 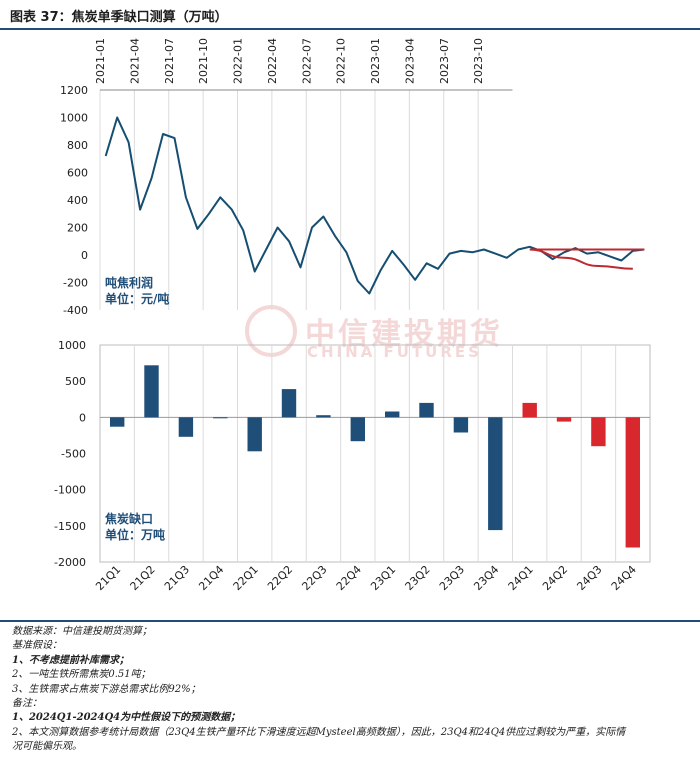 What do you see at coordinates (350, 29) in the screenshot?
I see `top-rule` at bounding box center [350, 29].